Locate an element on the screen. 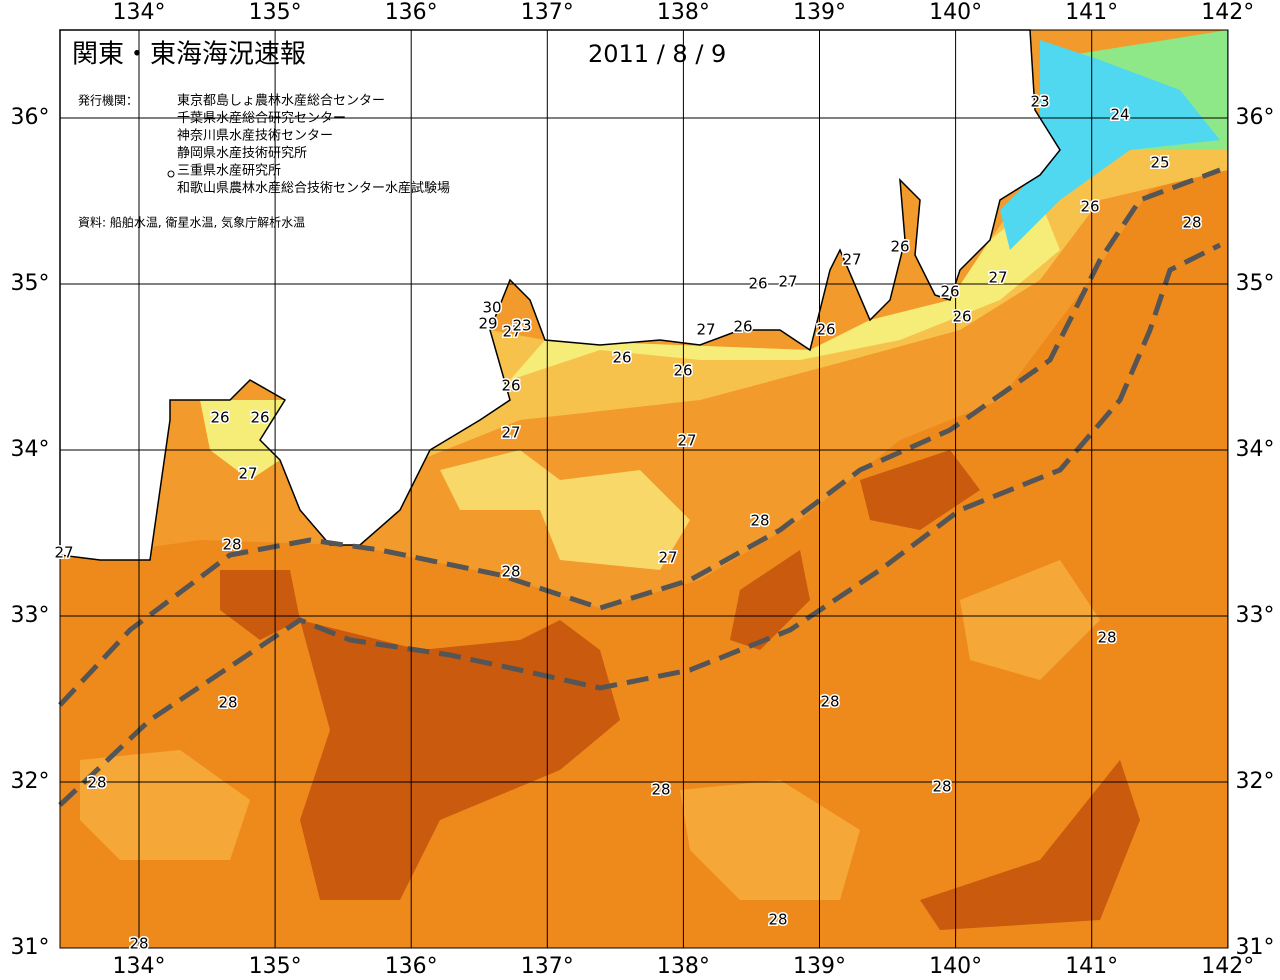  cold-zone is located at coordinates (1110, 145).